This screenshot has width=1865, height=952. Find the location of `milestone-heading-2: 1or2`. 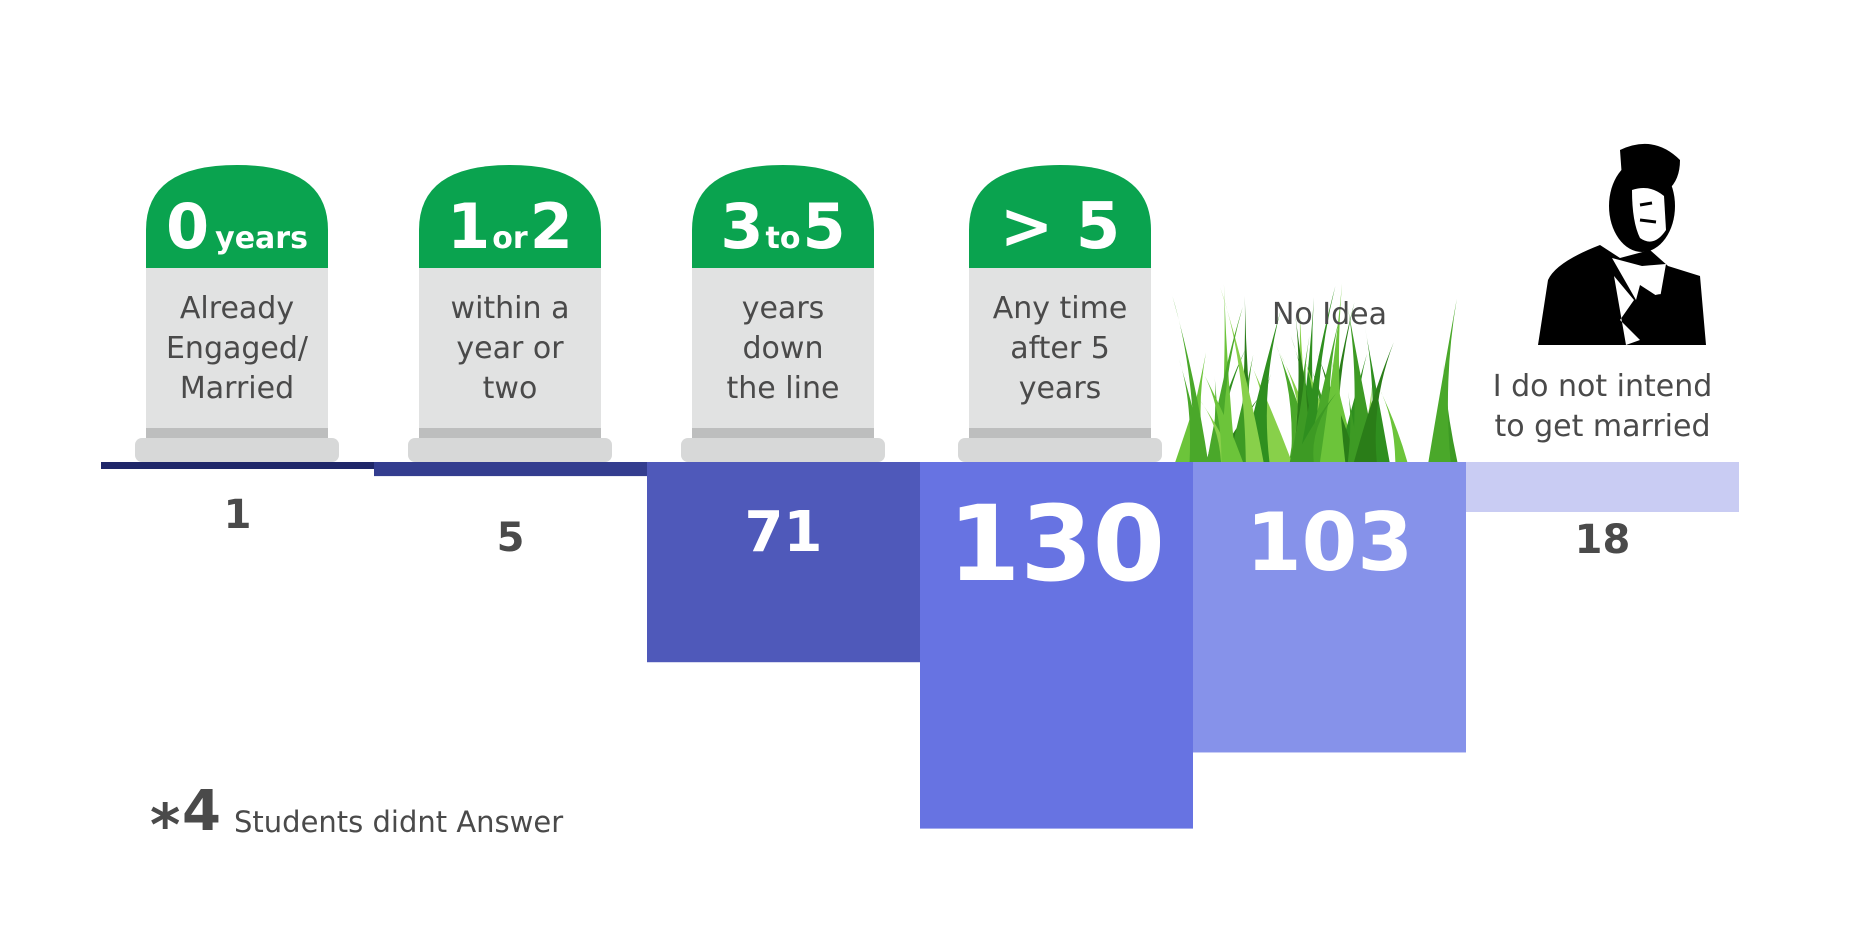

milestone-heading-2: 1or2 is located at coordinates (510, 226).